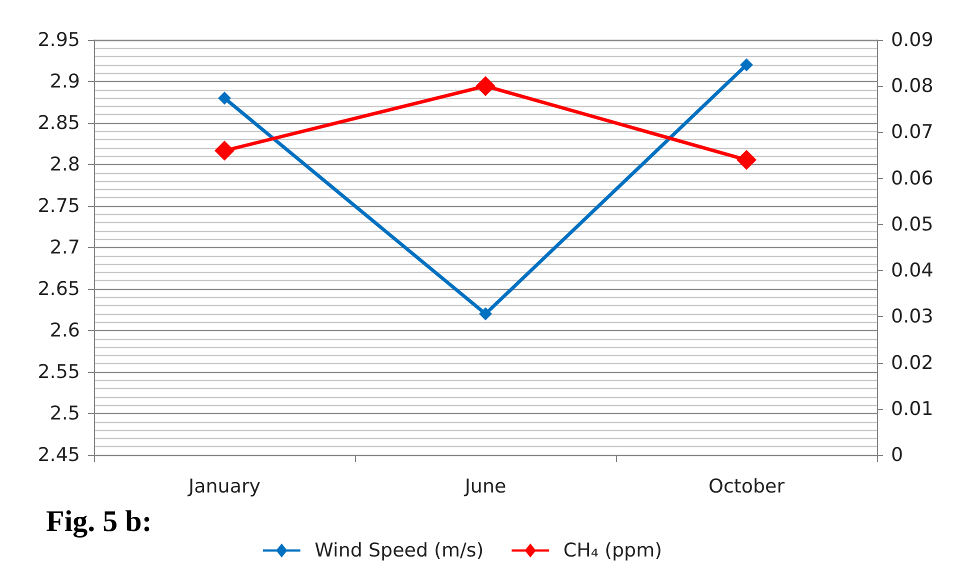 The height and width of the screenshot is (579, 957). Describe the element at coordinates (59, 289) in the screenshot. I see `y-tick-label: 2.65` at that location.